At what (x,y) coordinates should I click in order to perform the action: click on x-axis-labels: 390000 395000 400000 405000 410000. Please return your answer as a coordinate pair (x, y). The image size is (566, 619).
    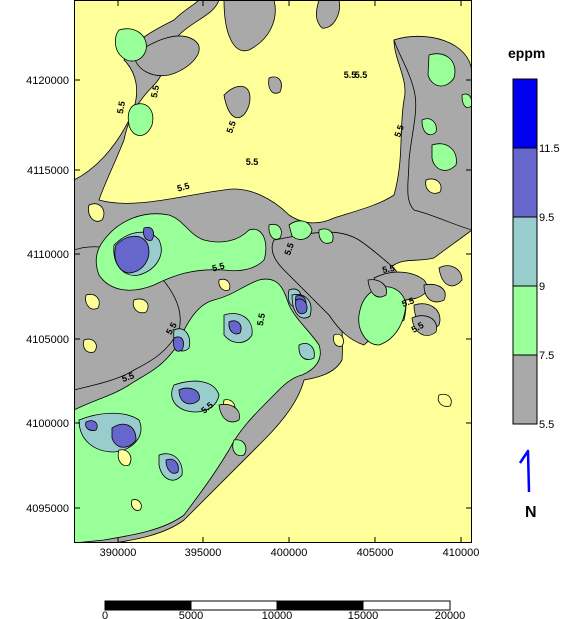
    Looking at the image, I should click on (290, 553).